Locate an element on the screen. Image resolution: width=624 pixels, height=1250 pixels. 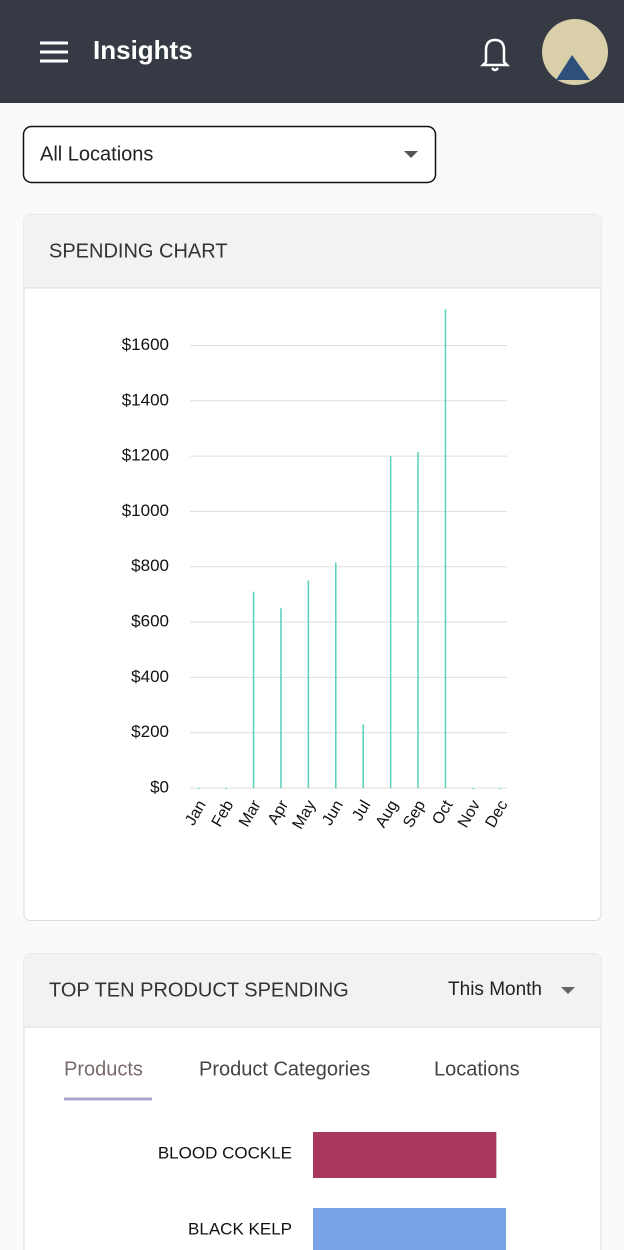
card-title: TOP TEN PRODUCT SPENDING is located at coordinates (199, 990).